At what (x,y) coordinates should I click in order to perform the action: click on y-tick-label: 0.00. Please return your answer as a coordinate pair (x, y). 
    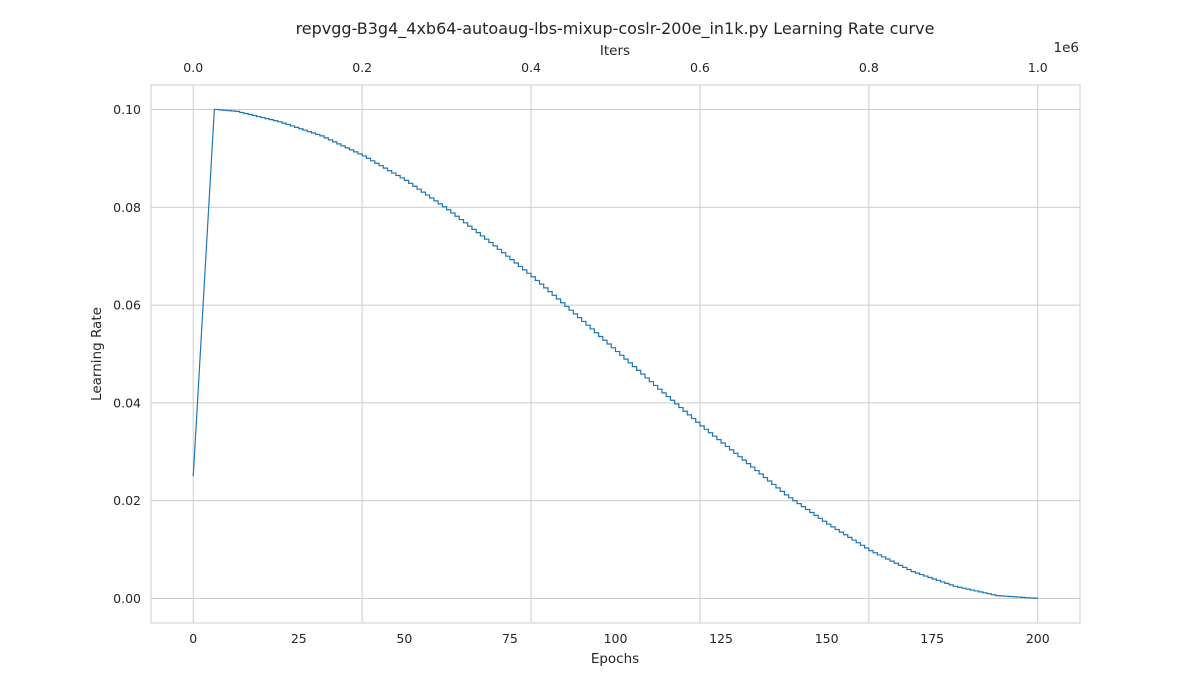
    Looking at the image, I should click on (127, 598).